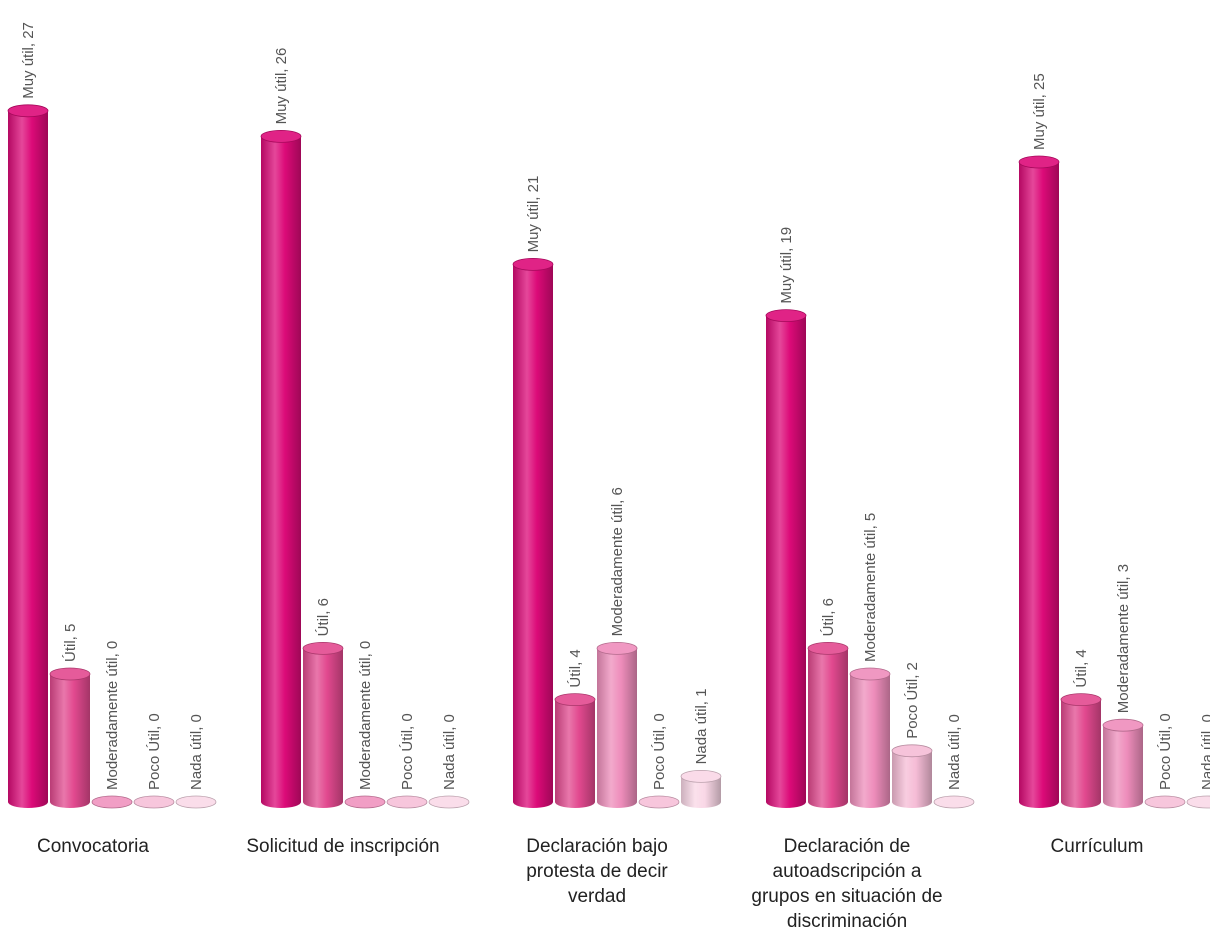 Image resolution: width=1210 pixels, height=950 pixels. What do you see at coordinates (870, 587) in the screenshot?
I see `data-label: Moderadamente útil, 5` at bounding box center [870, 587].